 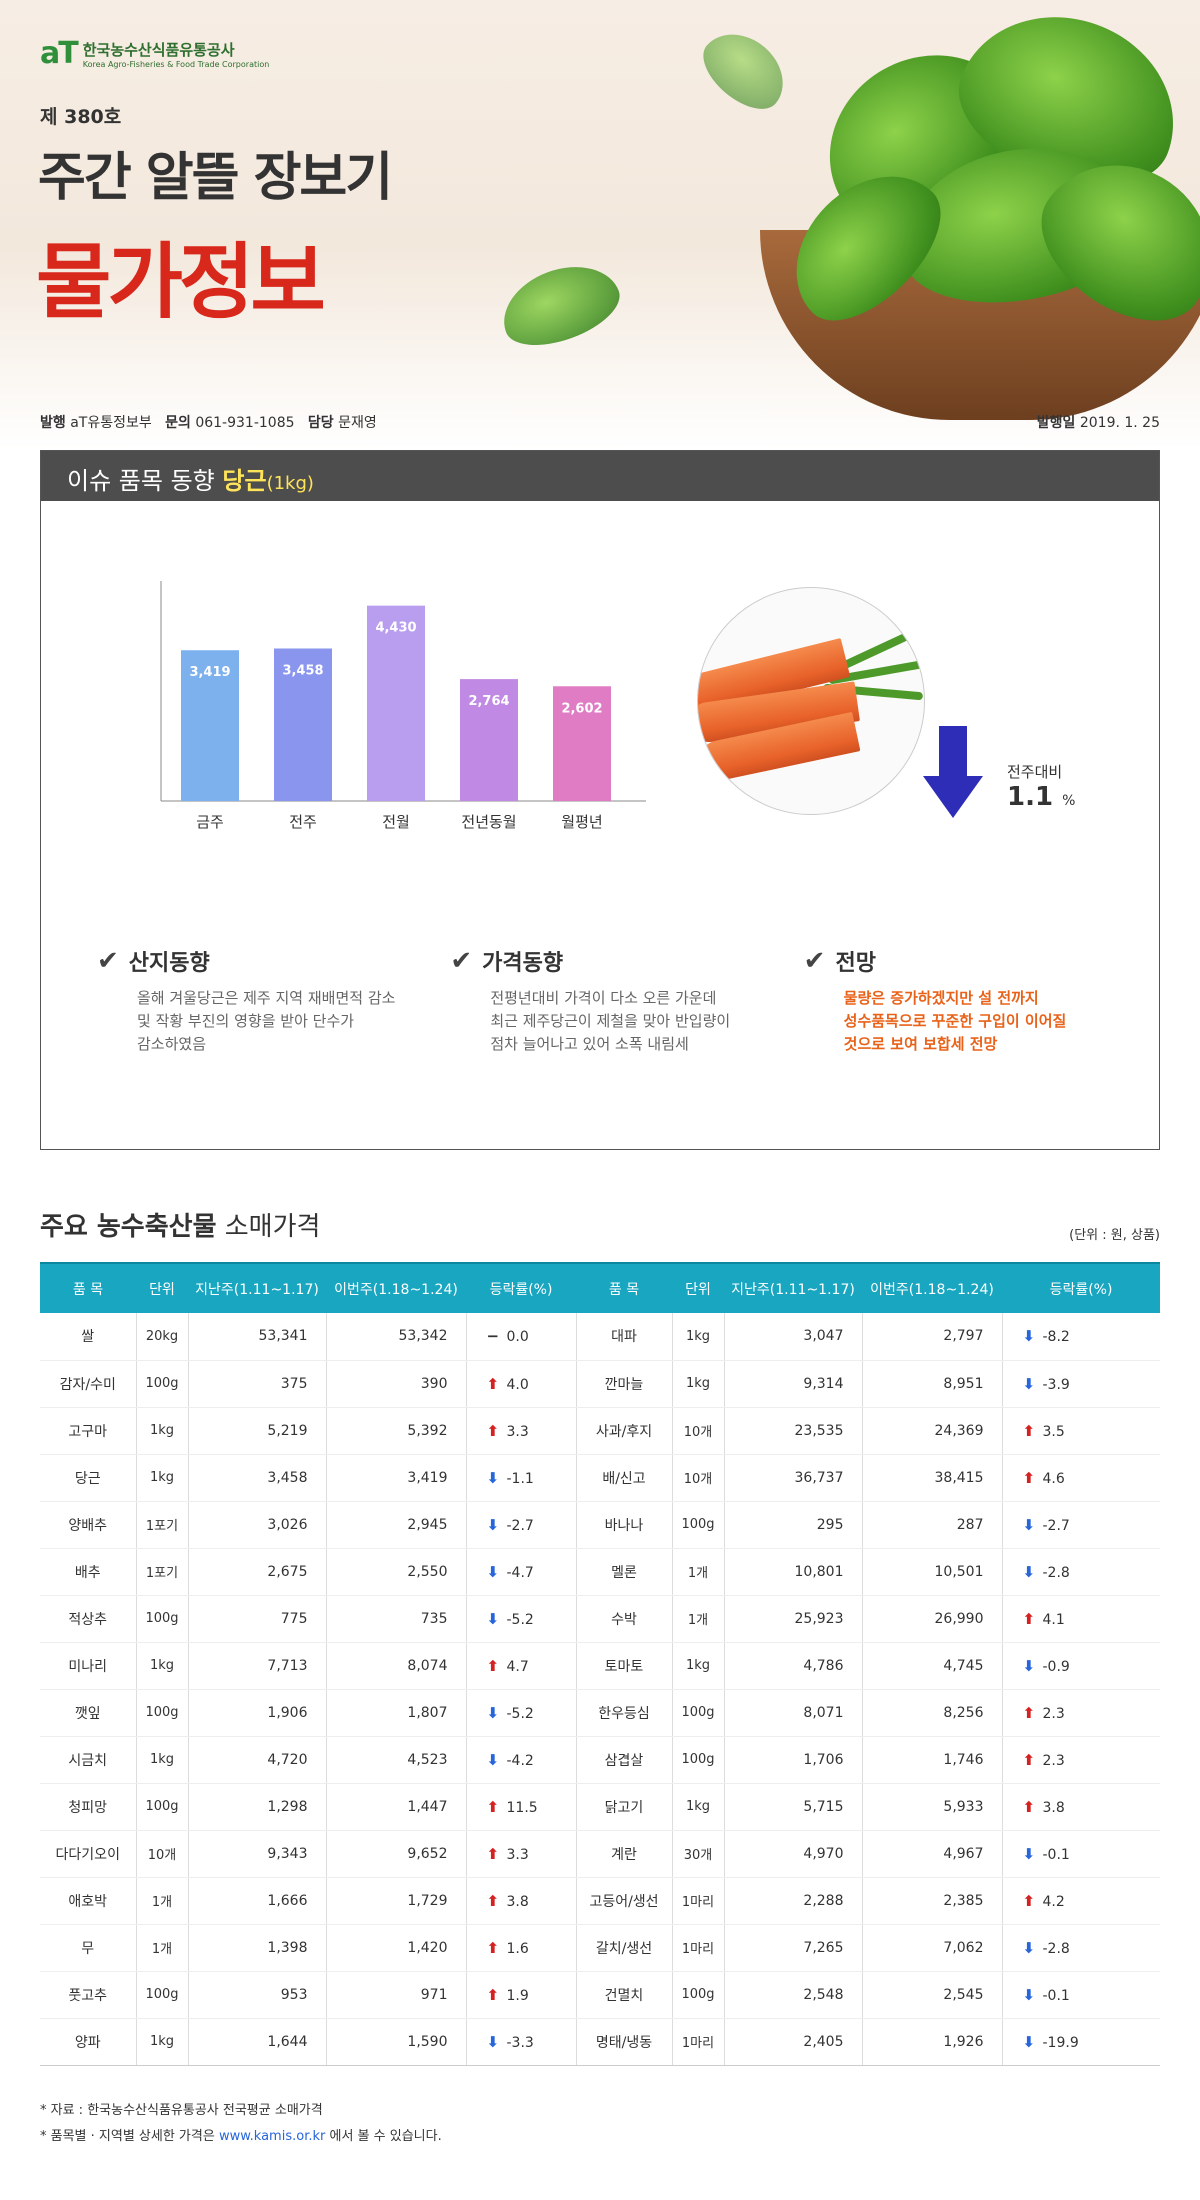 What do you see at coordinates (257, 1572) in the screenshot?
I see `last-week-price: 2,675` at bounding box center [257, 1572].